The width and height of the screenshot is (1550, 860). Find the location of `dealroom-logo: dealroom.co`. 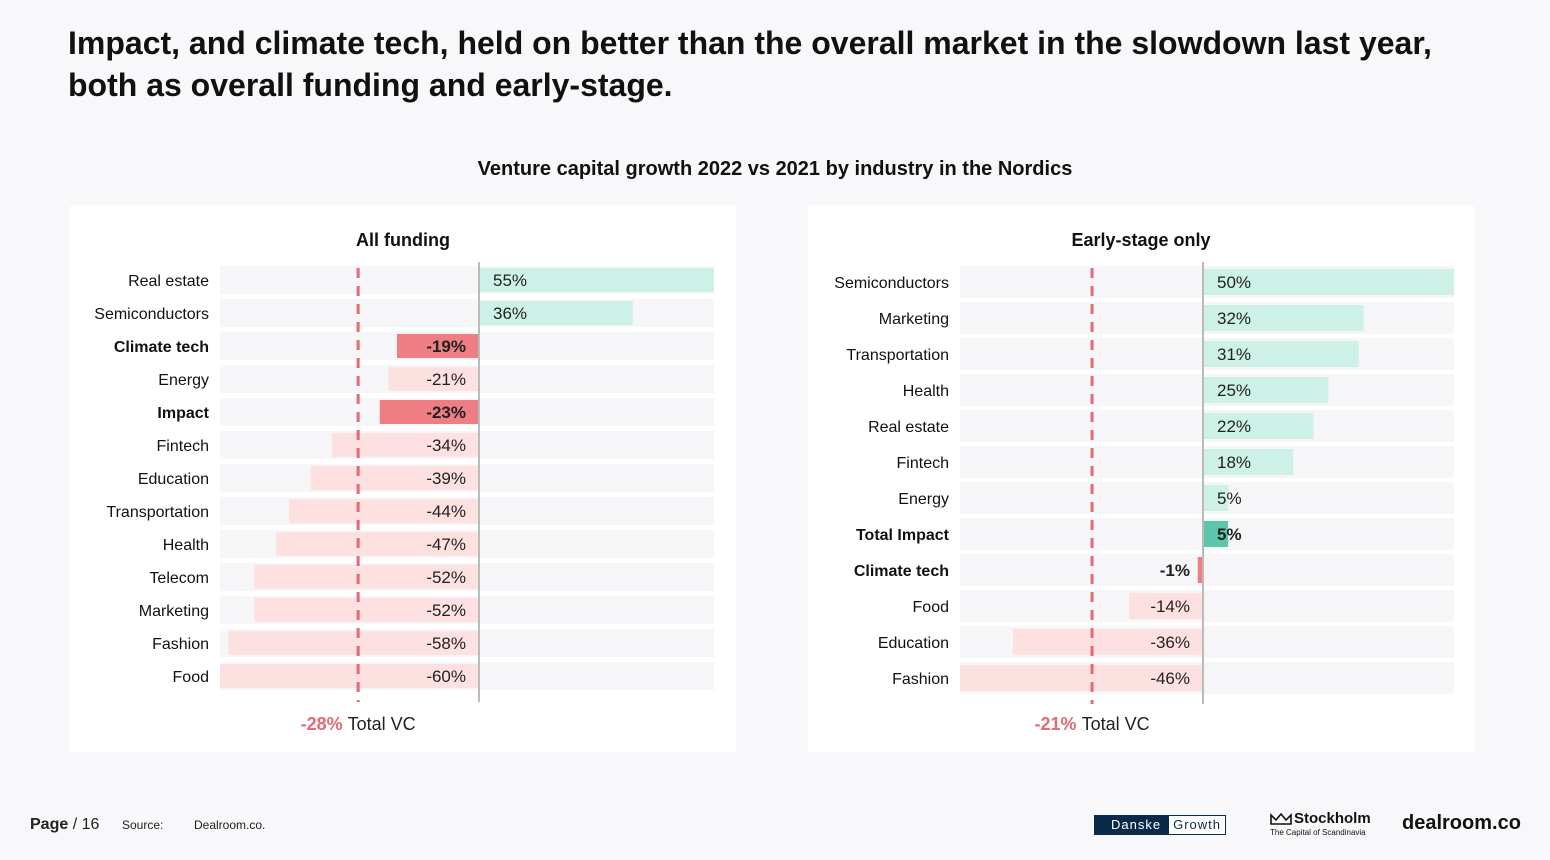

dealroom-logo: dealroom.co is located at coordinates (1461, 823).